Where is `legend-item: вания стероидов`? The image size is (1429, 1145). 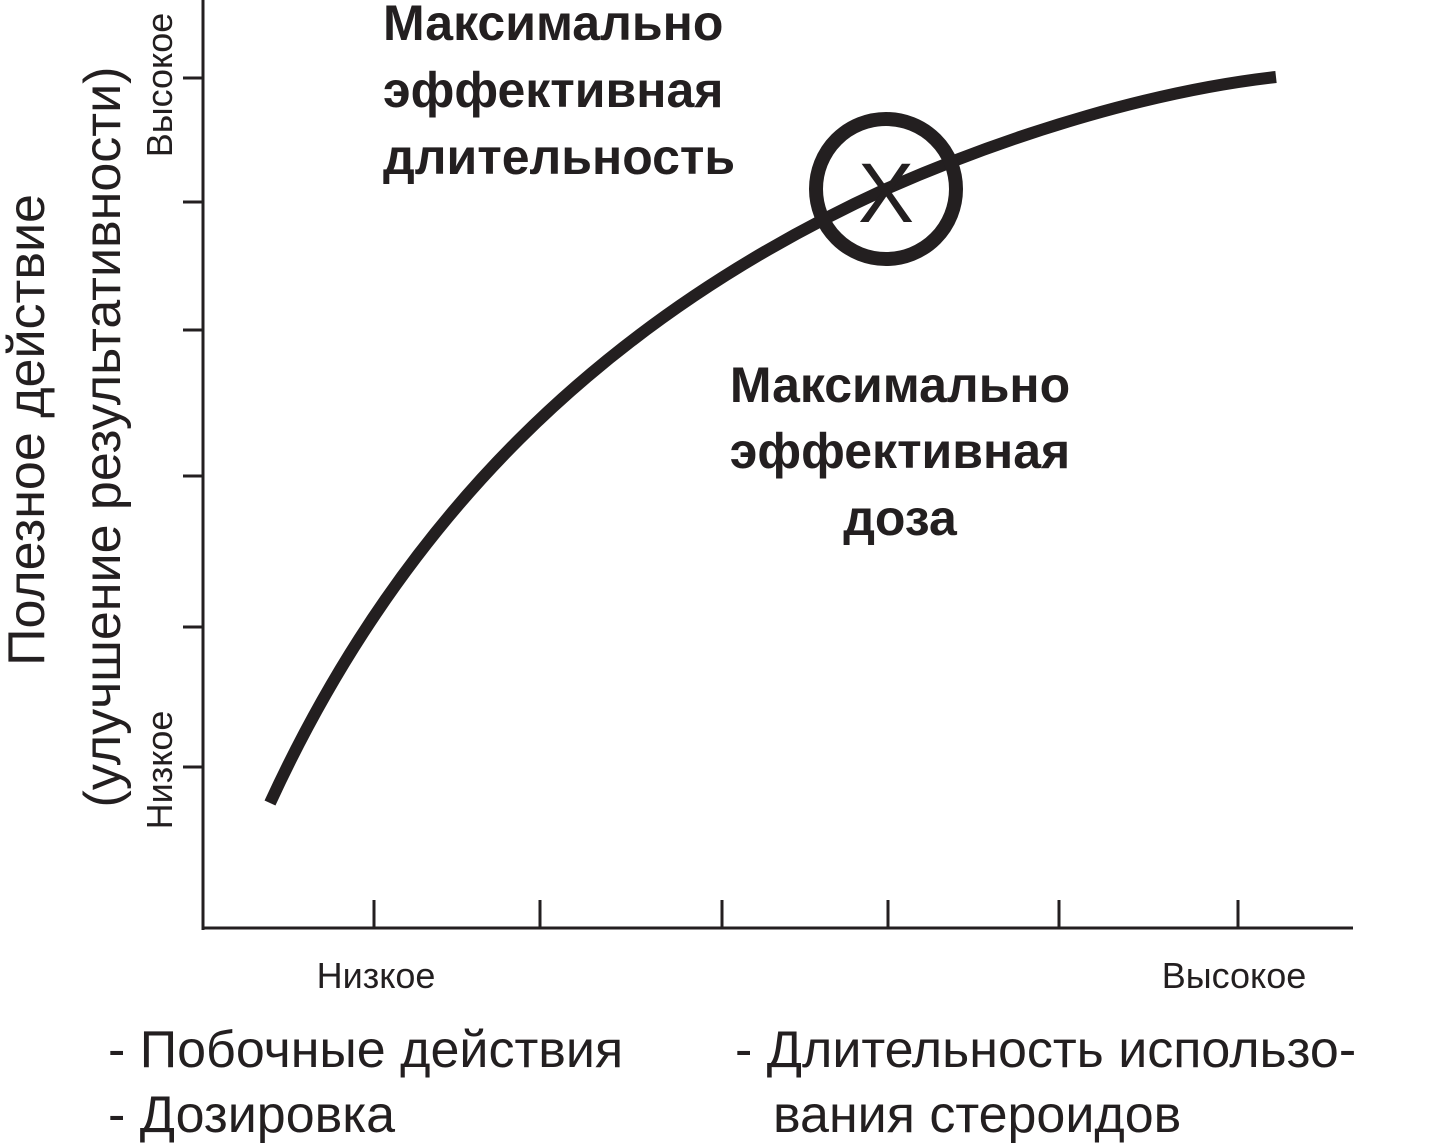 legend-item: вания стероидов is located at coordinates (977, 1115).